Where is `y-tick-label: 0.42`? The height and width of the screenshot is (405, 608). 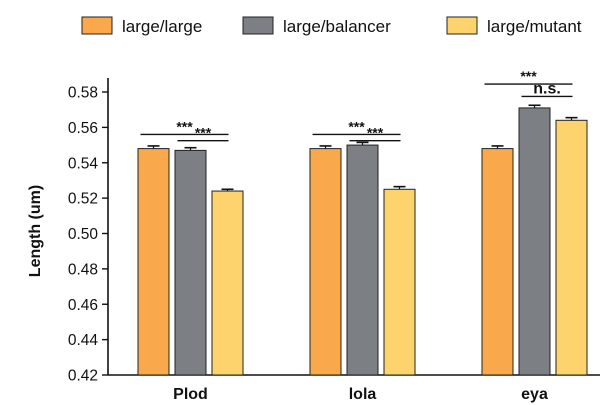 y-tick-label: 0.42 is located at coordinates (83, 376).